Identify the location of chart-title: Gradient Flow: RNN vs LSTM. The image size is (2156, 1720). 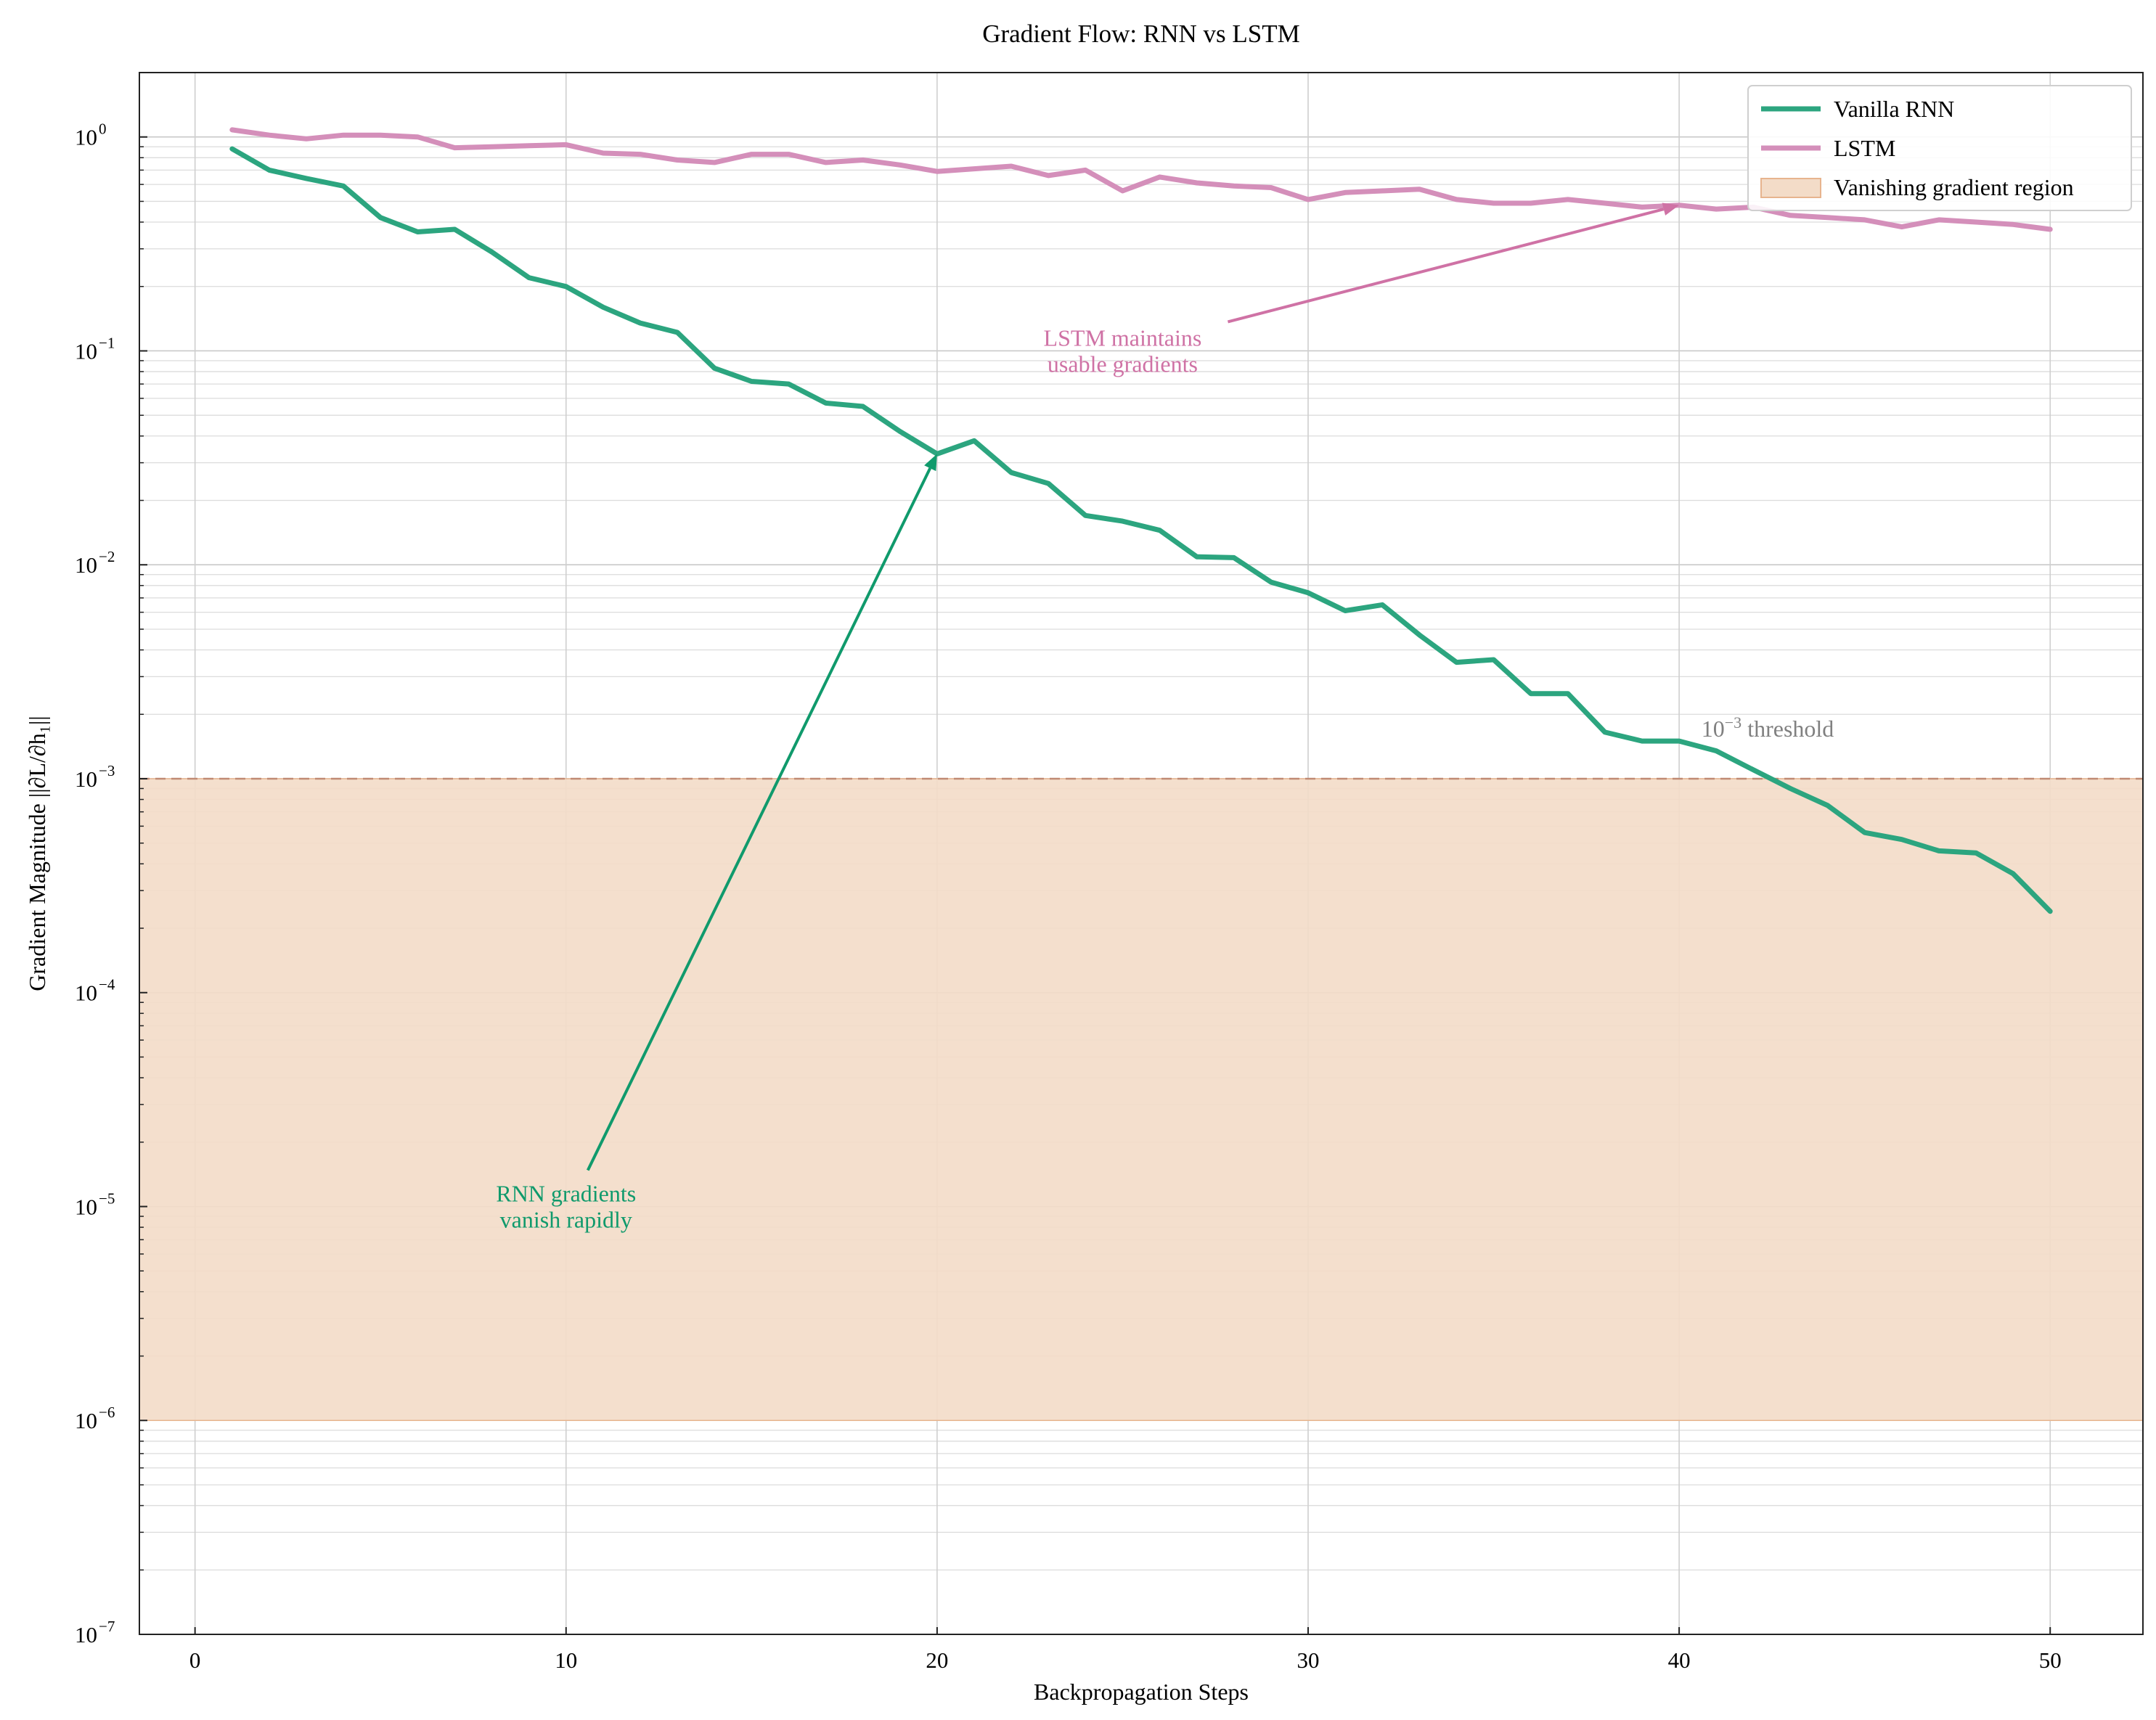
(1141, 34).